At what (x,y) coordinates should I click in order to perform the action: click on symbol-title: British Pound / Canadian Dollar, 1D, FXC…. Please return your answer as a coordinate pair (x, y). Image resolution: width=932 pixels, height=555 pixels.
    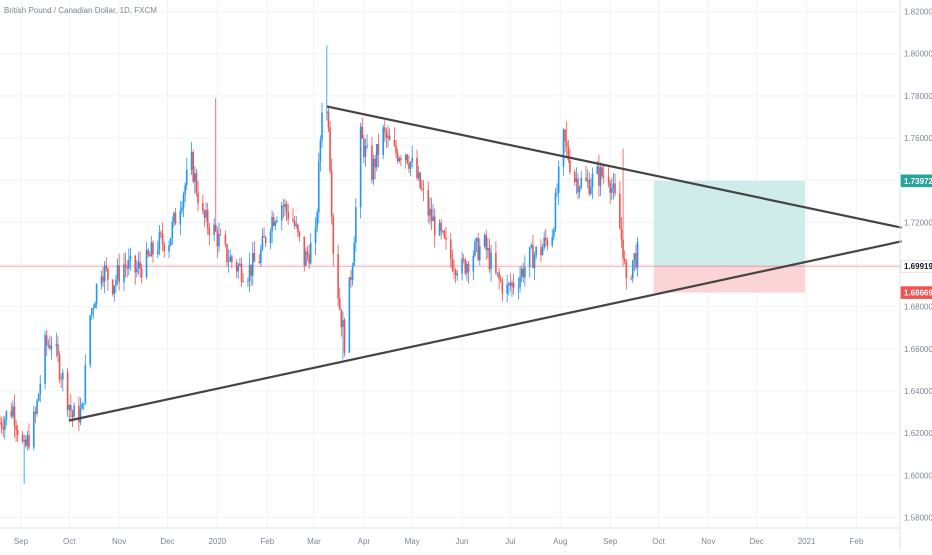
    Looking at the image, I should click on (80, 10).